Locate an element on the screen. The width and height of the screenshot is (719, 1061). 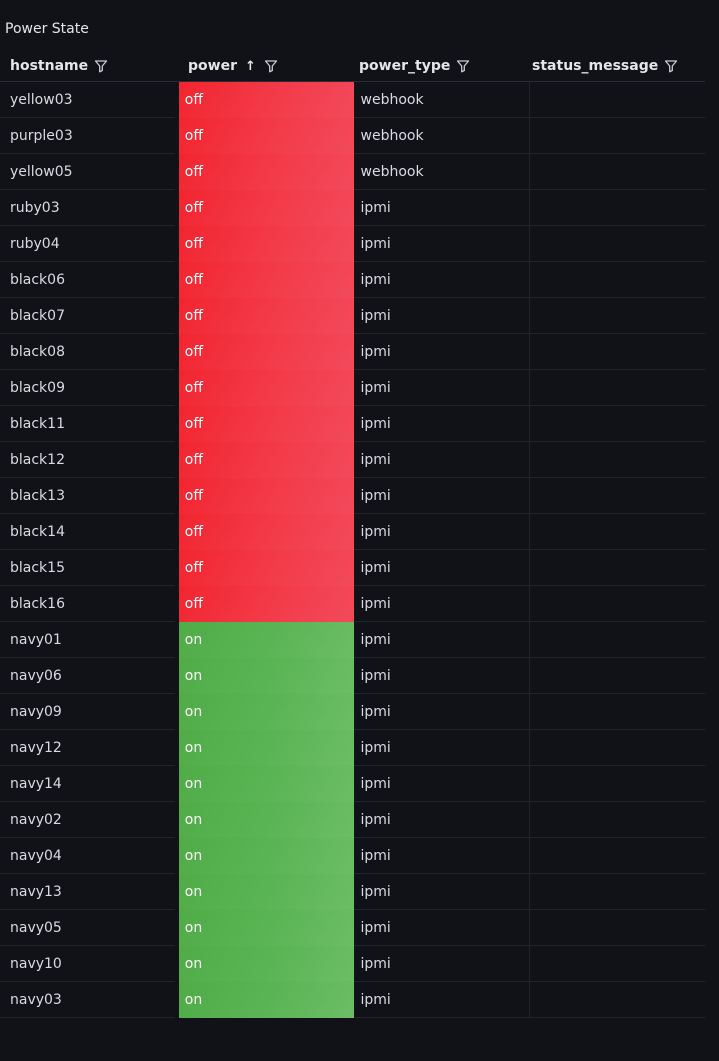
table-row: navy05 on ipmi is located at coordinates (352, 928).